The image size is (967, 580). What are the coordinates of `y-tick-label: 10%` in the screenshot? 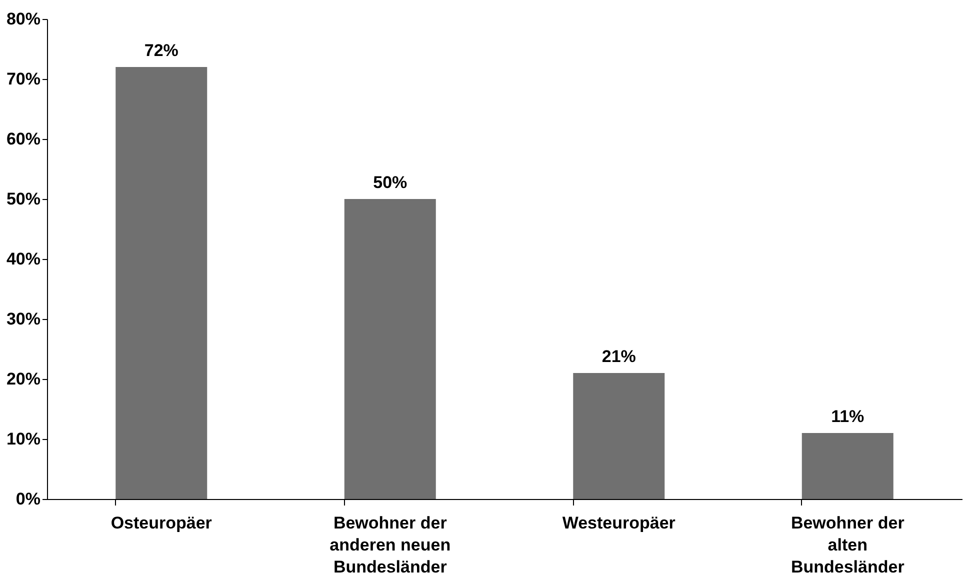 It's located at (23, 439).